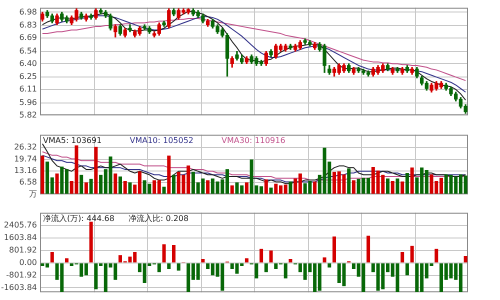  Describe the element at coordinates (19, 287) in the screenshot. I see `y-tick-label: -1603.84` at that location.